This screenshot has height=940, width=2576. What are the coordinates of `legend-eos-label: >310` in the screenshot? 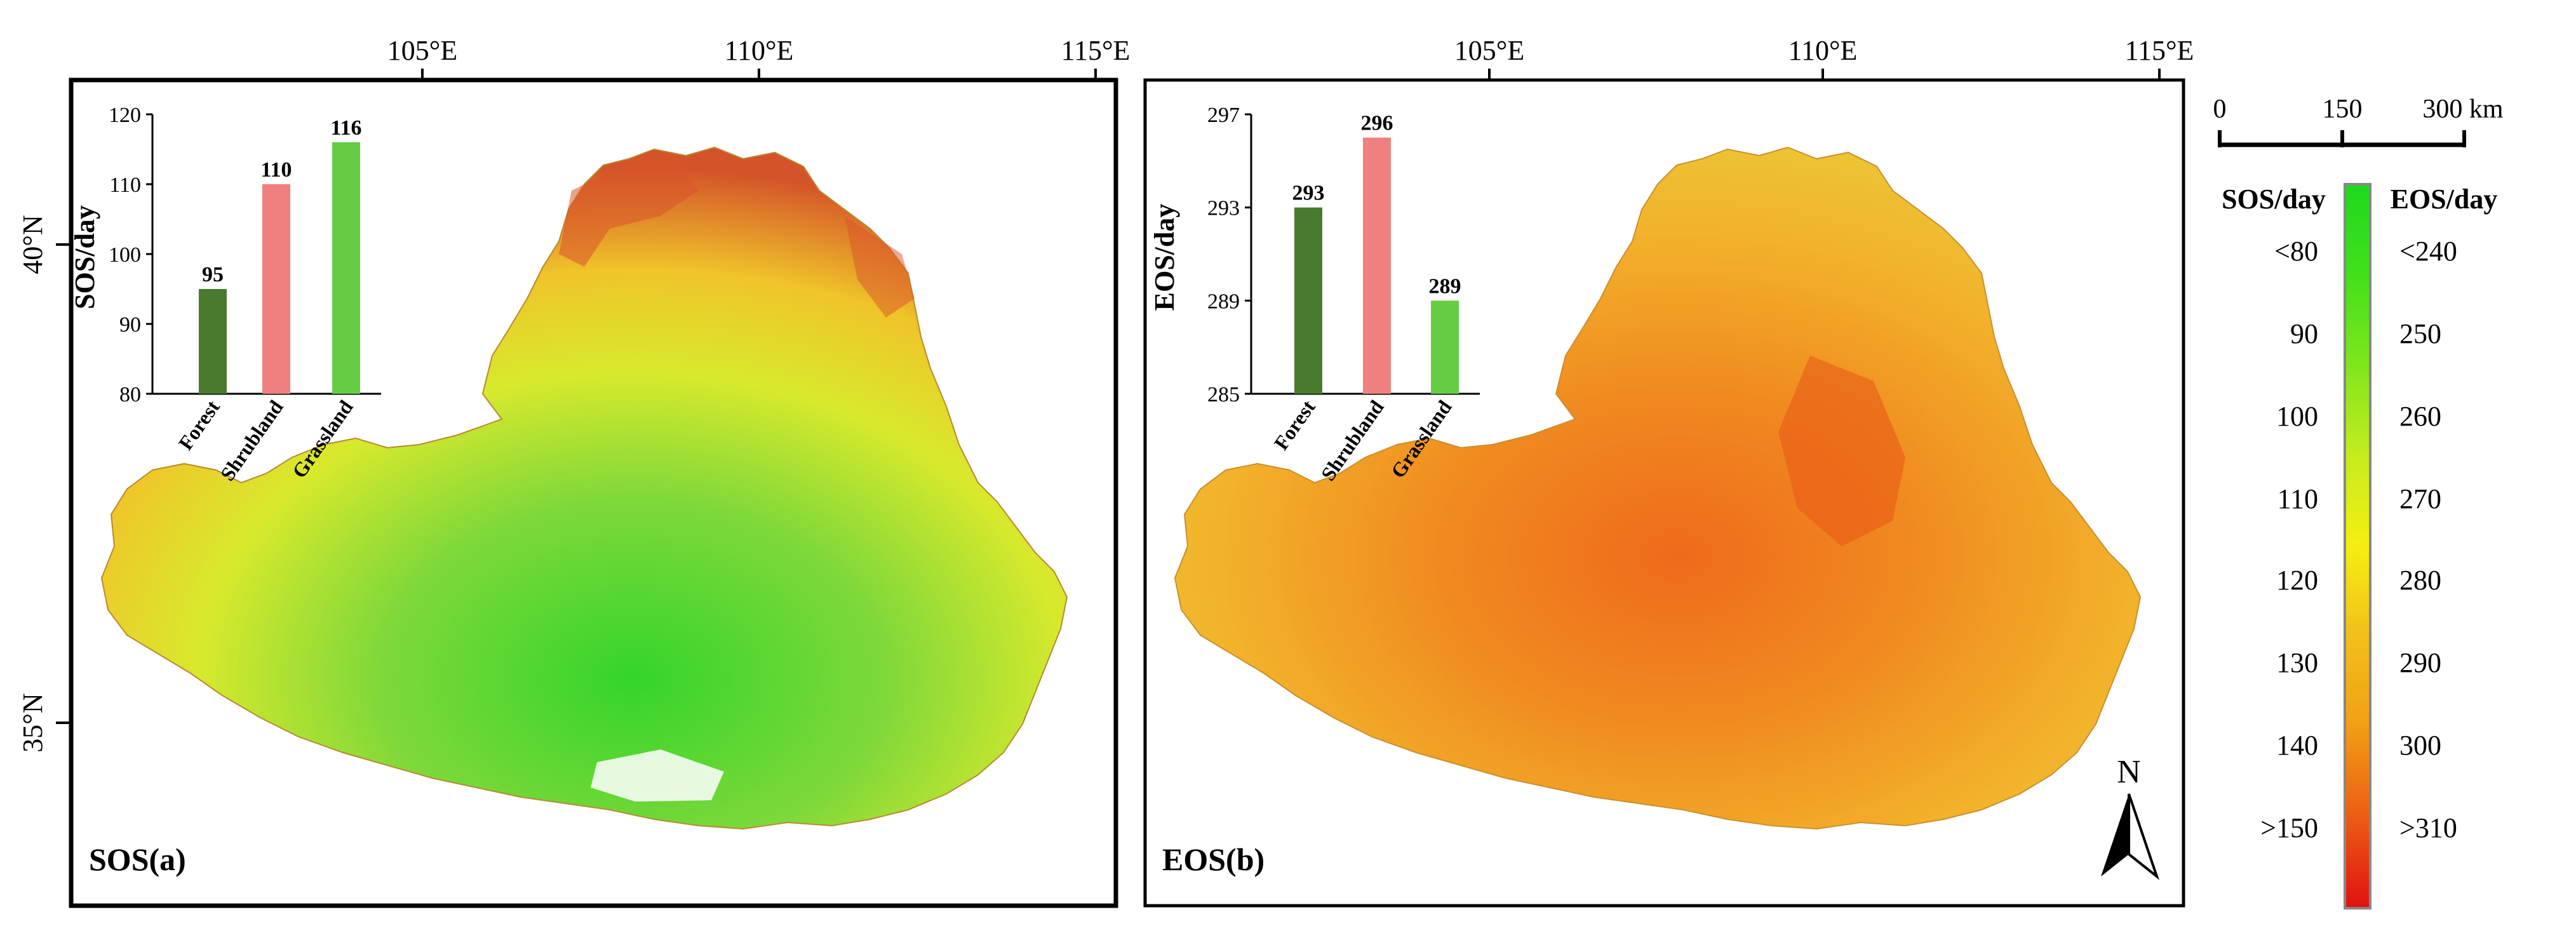 It's located at (2428, 827).